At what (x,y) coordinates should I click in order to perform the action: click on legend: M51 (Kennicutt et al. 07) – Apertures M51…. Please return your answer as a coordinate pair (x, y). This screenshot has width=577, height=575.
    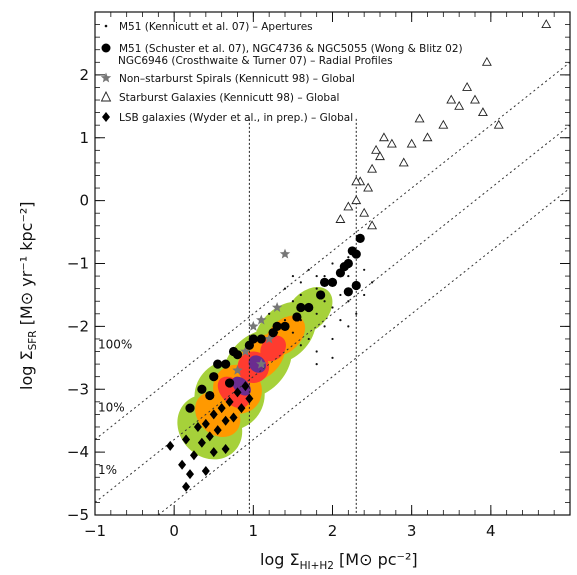
    Looking at the image, I should click on (281, 72).